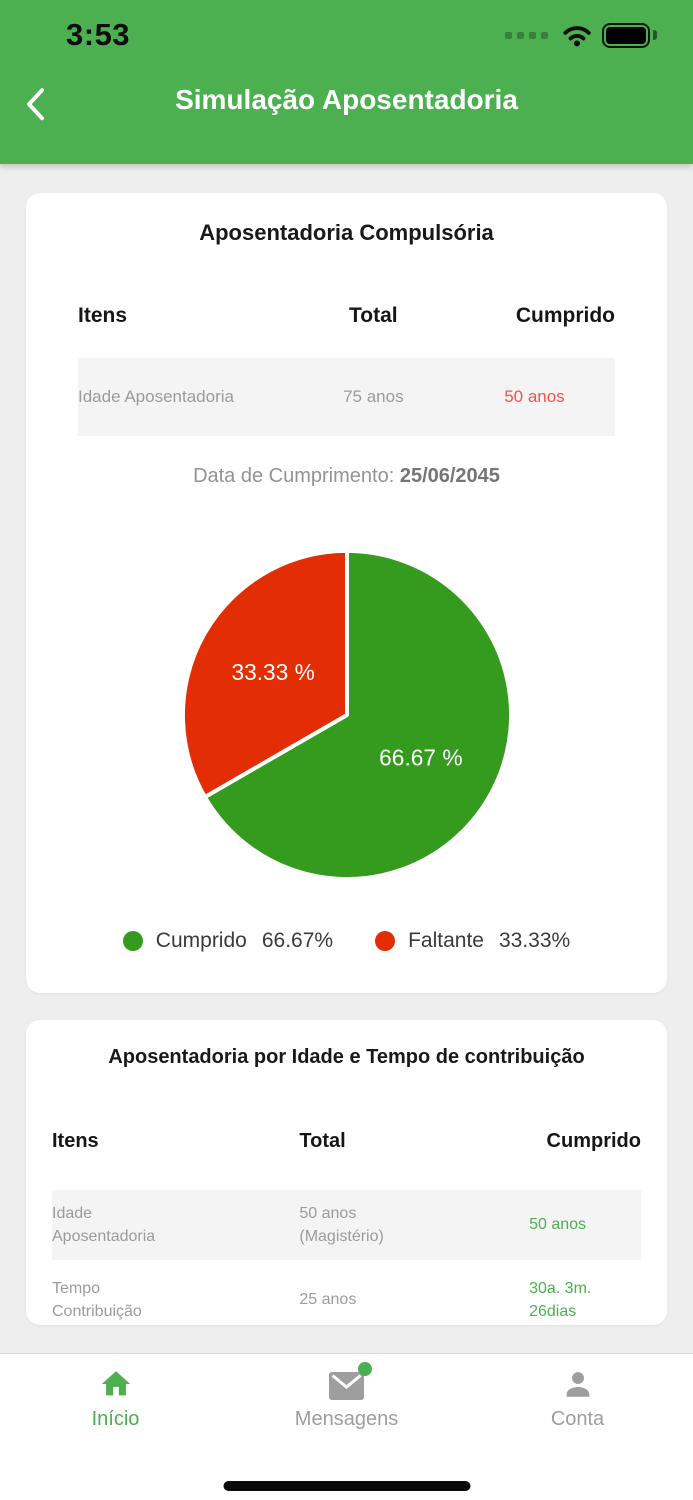  I want to click on tab-conta: Conta, so click(577, 1427).